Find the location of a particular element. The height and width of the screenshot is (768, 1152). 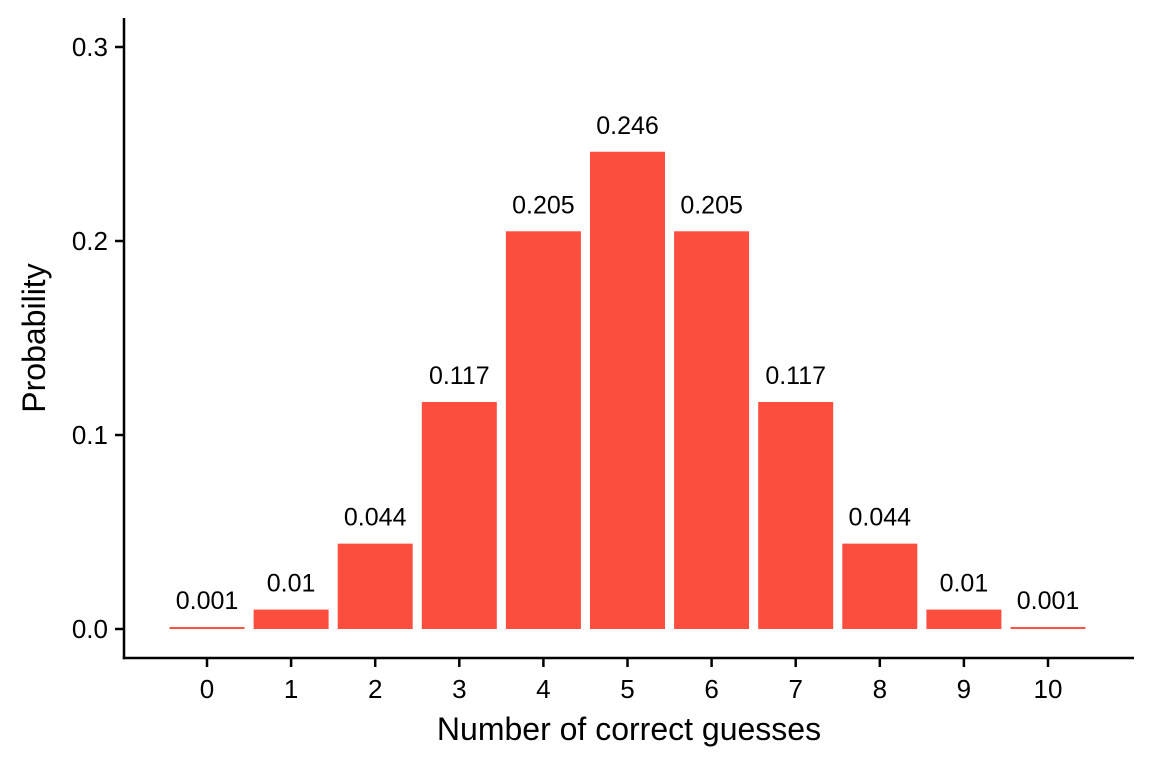

data-label-5: 0.246 is located at coordinates (627, 126).